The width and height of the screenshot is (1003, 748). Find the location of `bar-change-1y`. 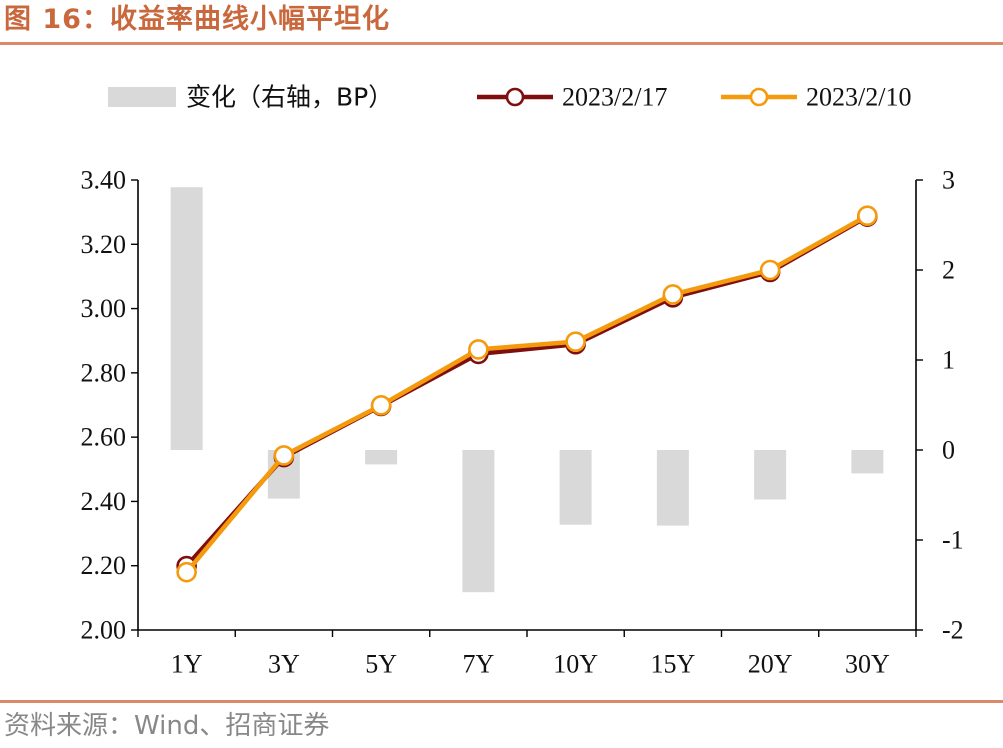

bar-change-1y is located at coordinates (186, 318).